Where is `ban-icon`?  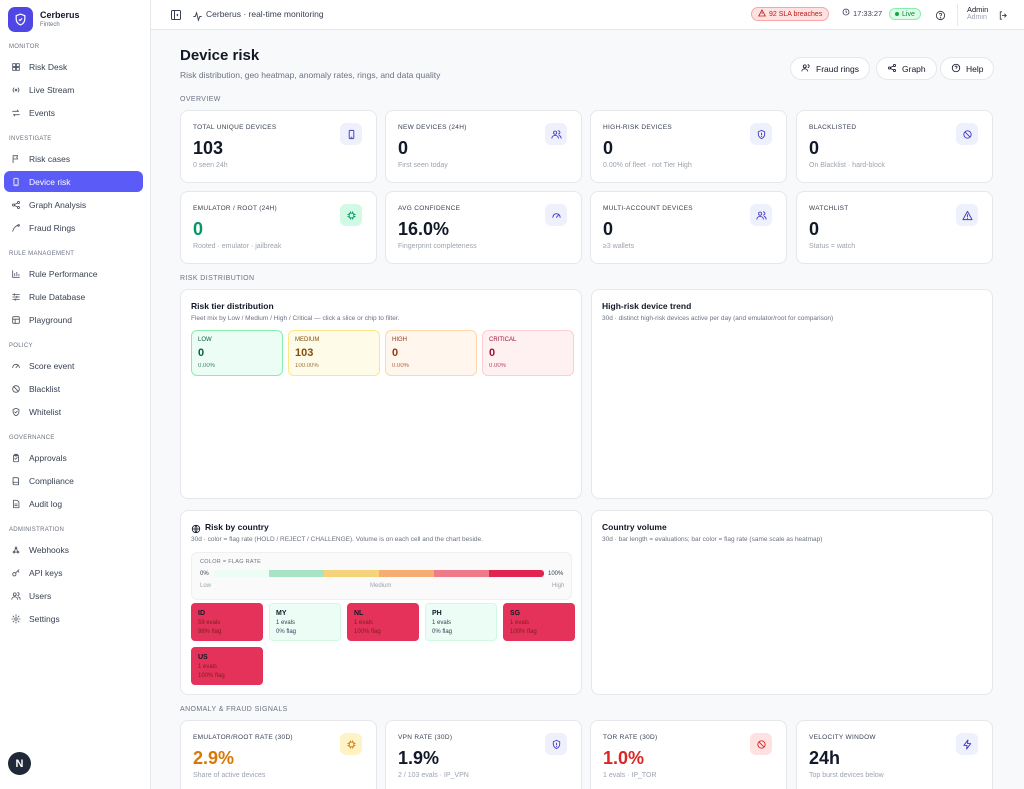
ban-icon is located at coordinates (16, 389).